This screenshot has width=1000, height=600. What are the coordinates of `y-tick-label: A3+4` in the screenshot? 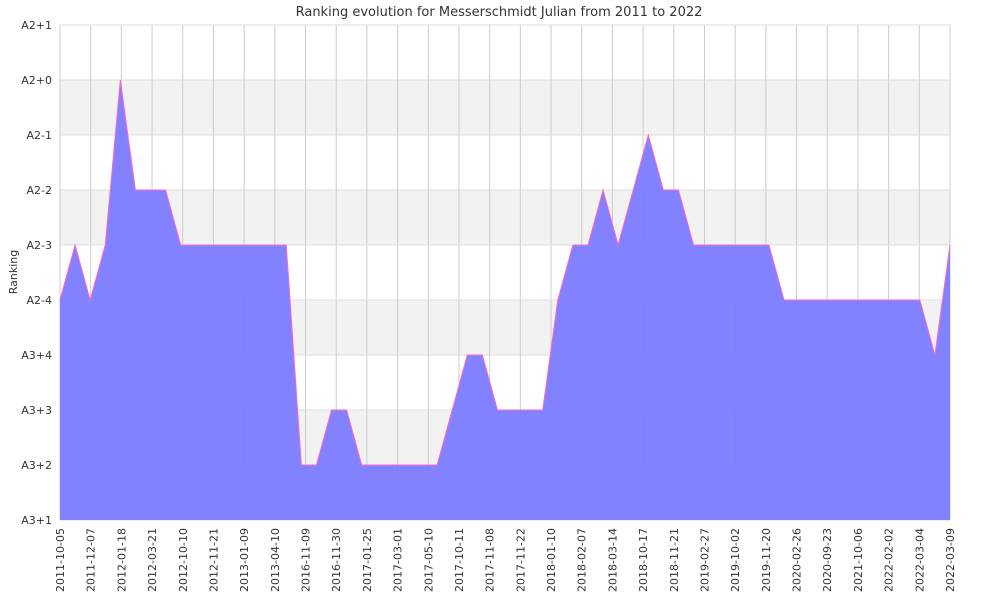 It's located at (36, 355).